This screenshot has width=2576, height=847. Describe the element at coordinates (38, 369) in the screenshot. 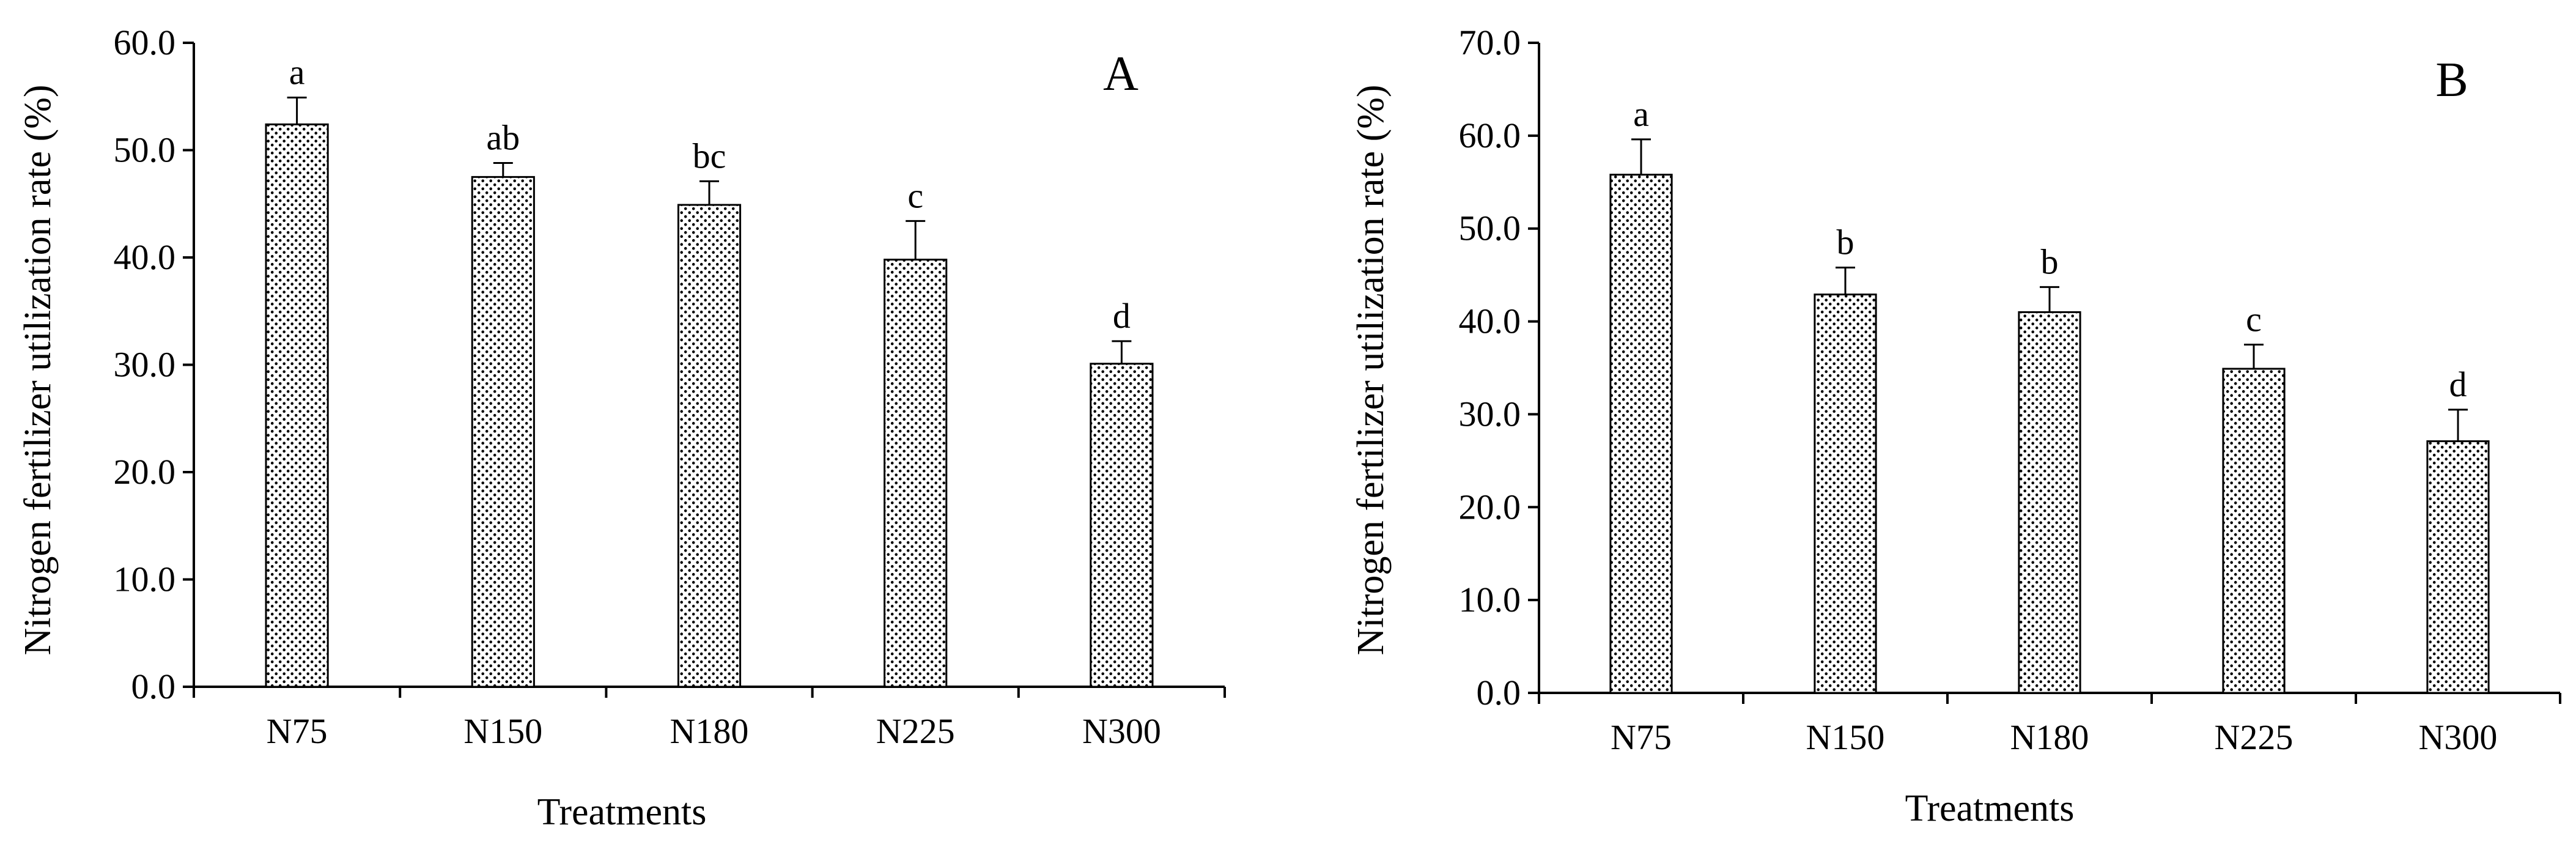

I see `y-axis-title-a: Nitrogen fertilizer utilization rate (%)` at that location.